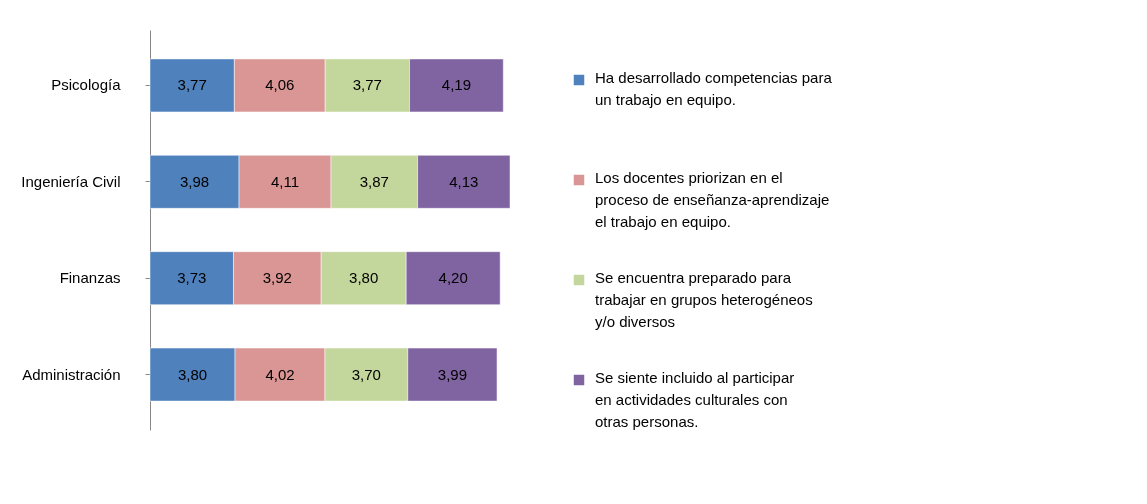  What do you see at coordinates (695, 399) in the screenshot?
I see `legend-label: Se siente incluido al participar en actividades culturales con otras personas.` at bounding box center [695, 399].